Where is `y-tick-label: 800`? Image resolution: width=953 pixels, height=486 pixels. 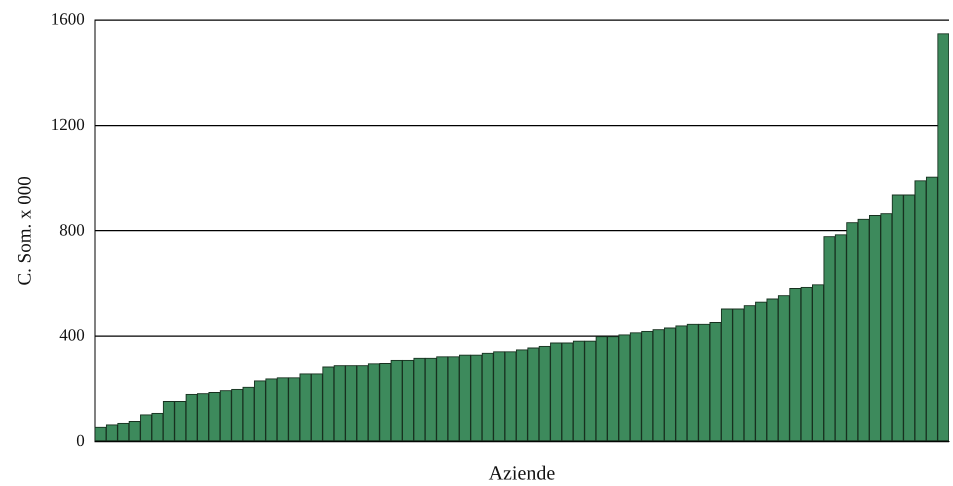 y-tick-label: 800 is located at coordinates (72, 230).